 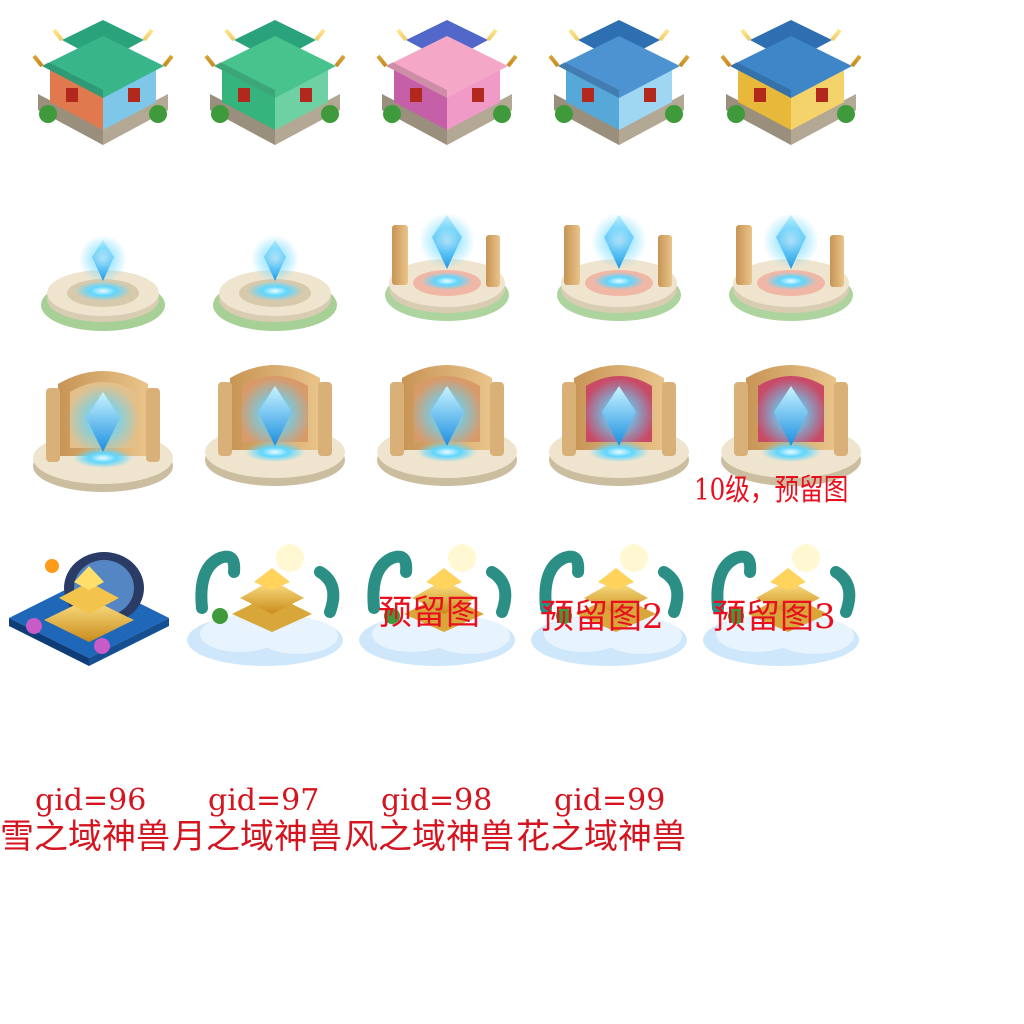 I want to click on sprite-palace-gold, so click(x=89, y=603).